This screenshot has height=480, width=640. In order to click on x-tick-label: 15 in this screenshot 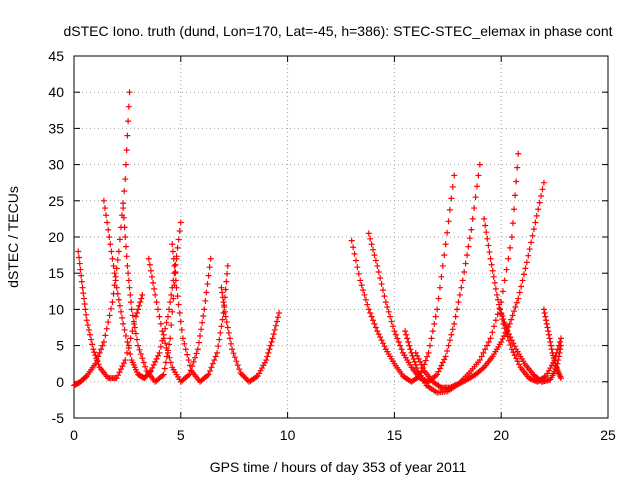, I will do `click(395, 435)`.